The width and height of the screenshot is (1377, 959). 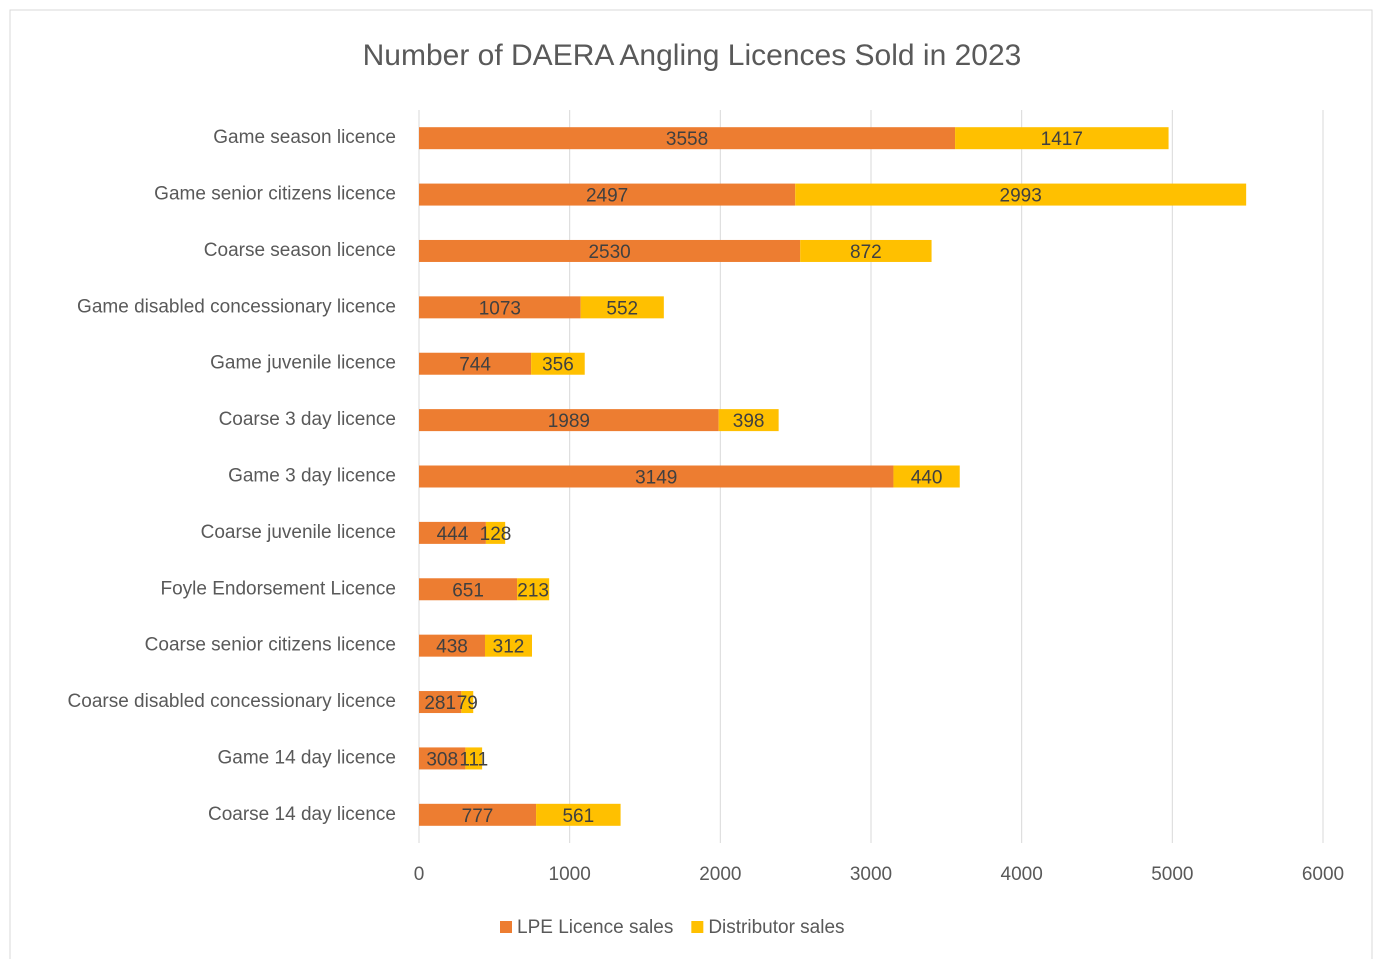 What do you see at coordinates (1323, 874) in the screenshot?
I see `x-tick-label: 6000` at bounding box center [1323, 874].